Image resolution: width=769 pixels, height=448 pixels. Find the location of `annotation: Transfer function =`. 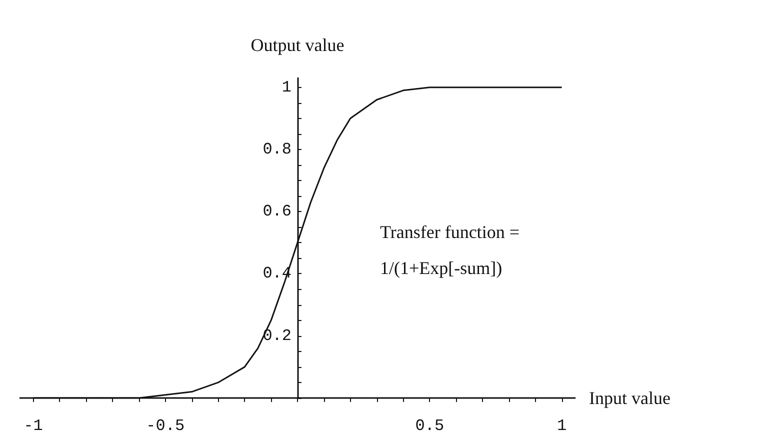

annotation: Transfer function = is located at coordinates (450, 232).